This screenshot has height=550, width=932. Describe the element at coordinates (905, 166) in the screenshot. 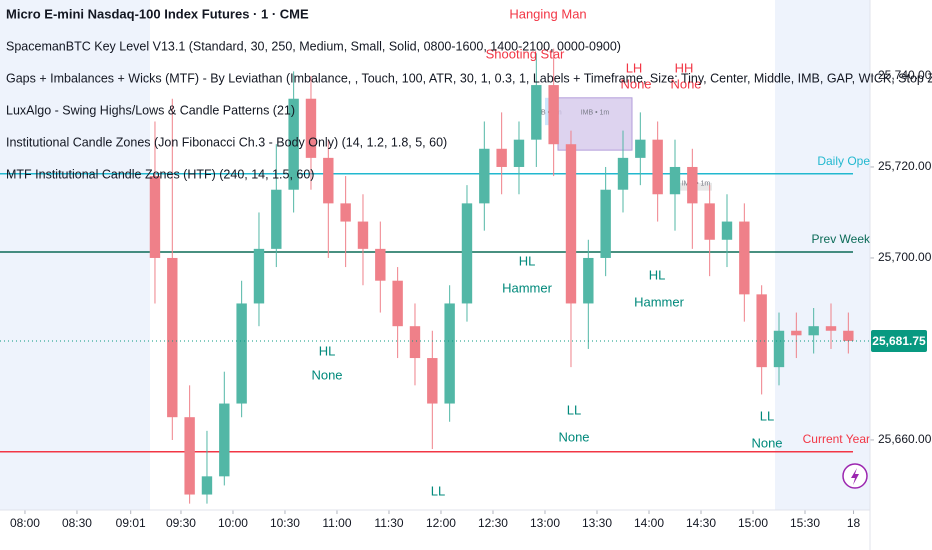

I see `y-tick-label: 25,720.00` at that location.